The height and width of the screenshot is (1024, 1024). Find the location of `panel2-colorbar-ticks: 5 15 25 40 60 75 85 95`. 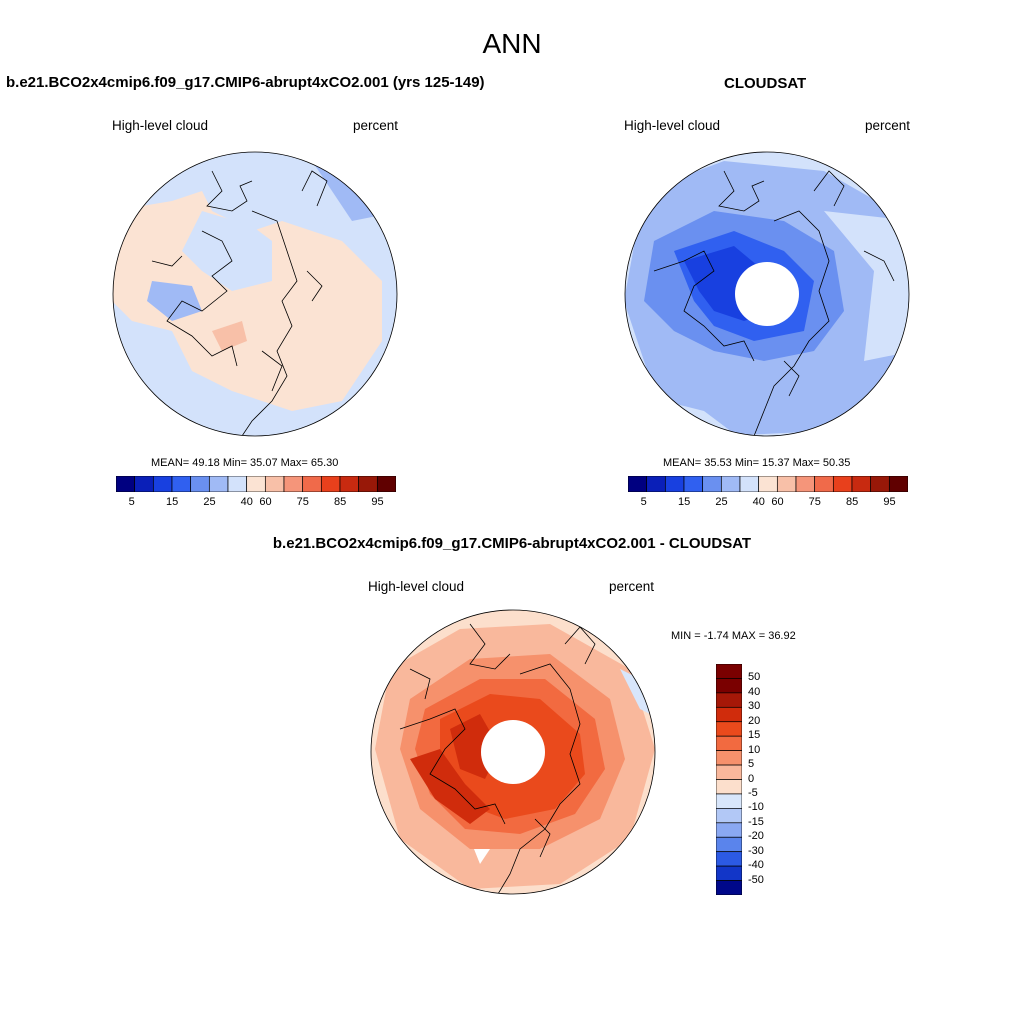

panel2-colorbar-ticks: 5 15 25 40 60 75 85 95 is located at coordinates (768, 504).